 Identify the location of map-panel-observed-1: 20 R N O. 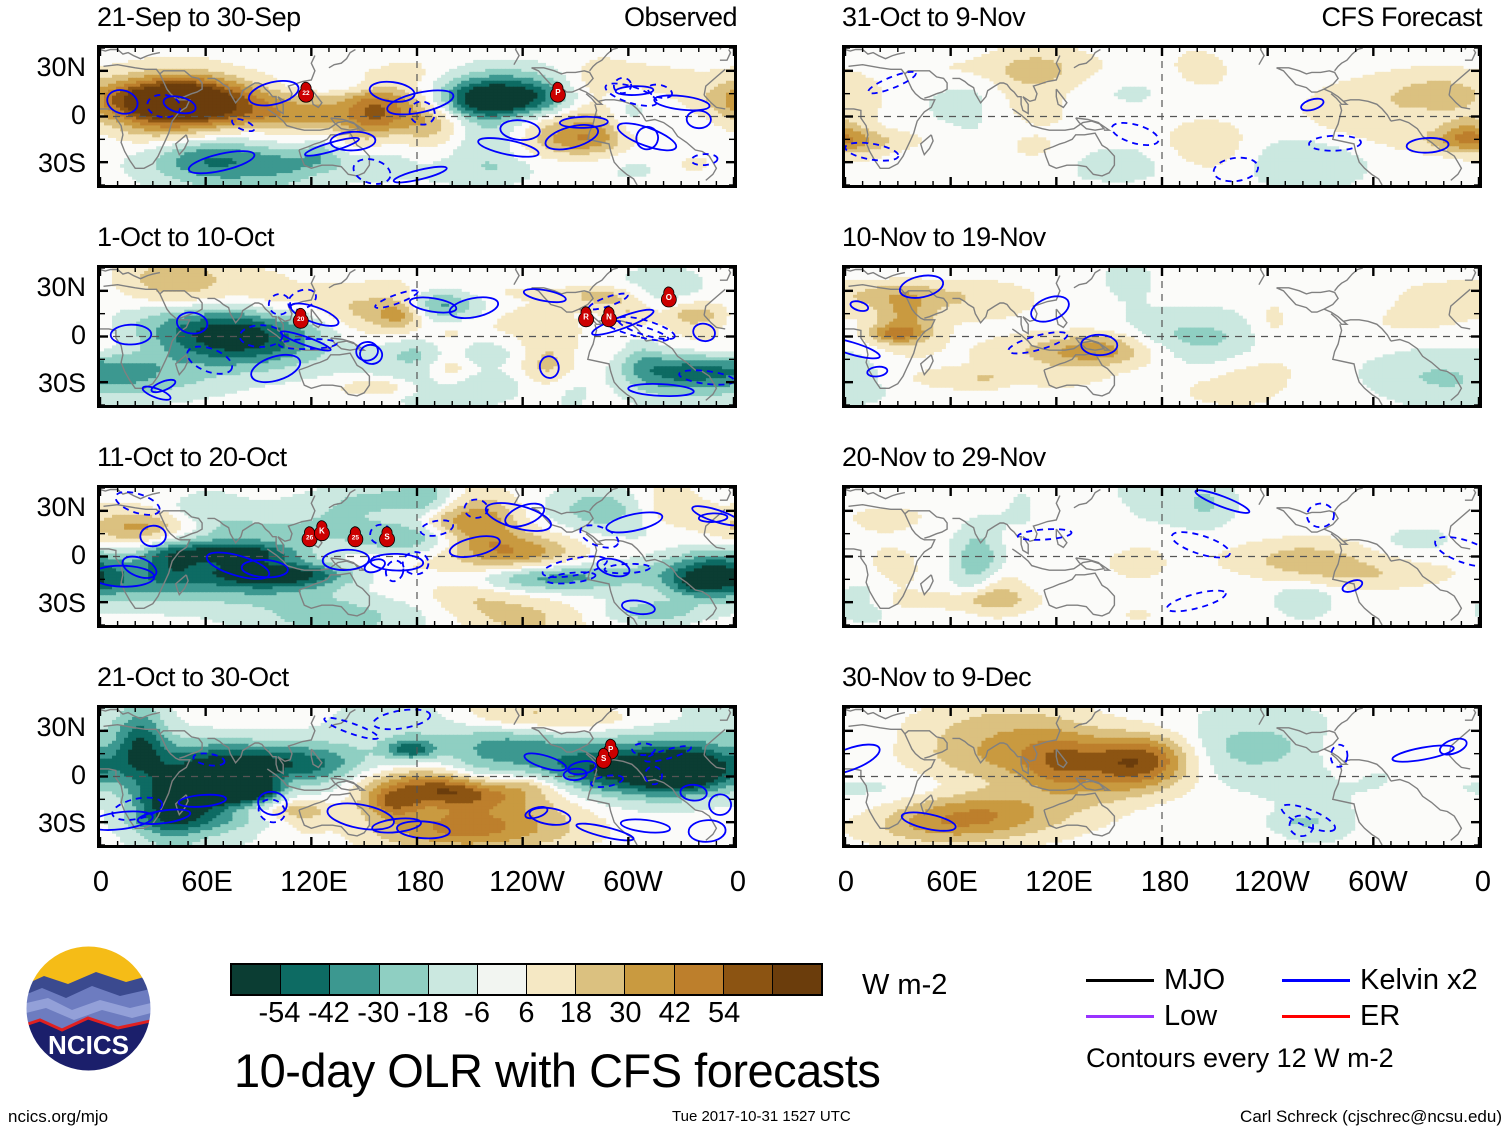
(417, 336).